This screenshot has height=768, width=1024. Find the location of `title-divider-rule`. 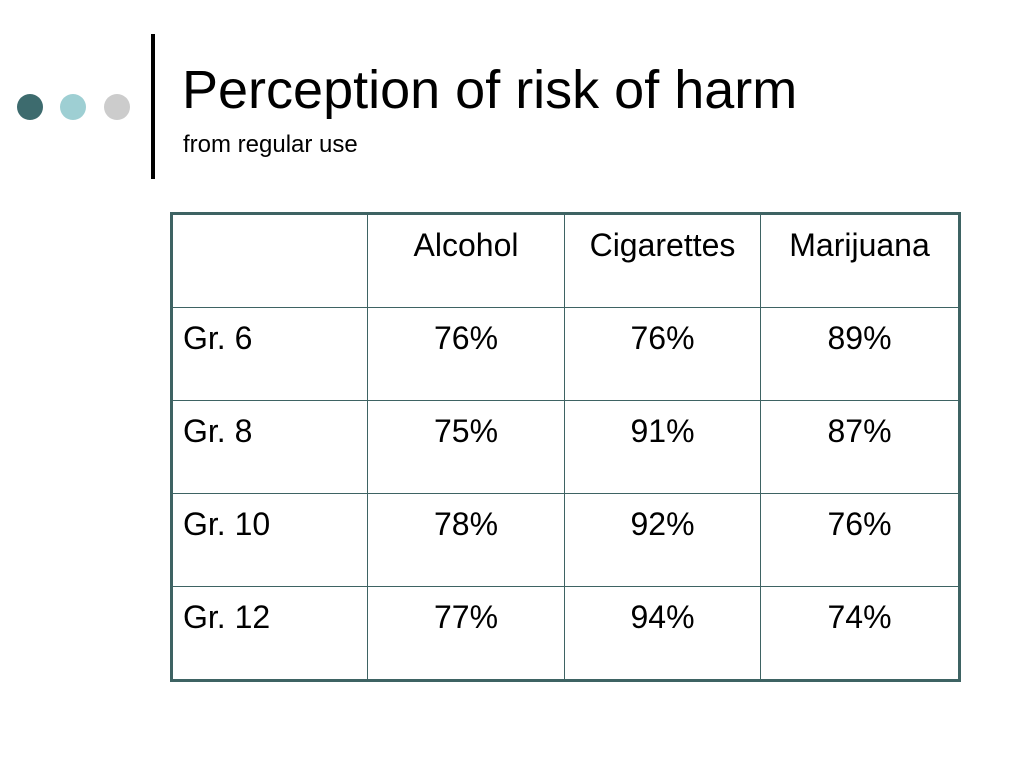

title-divider-rule is located at coordinates (153, 106).